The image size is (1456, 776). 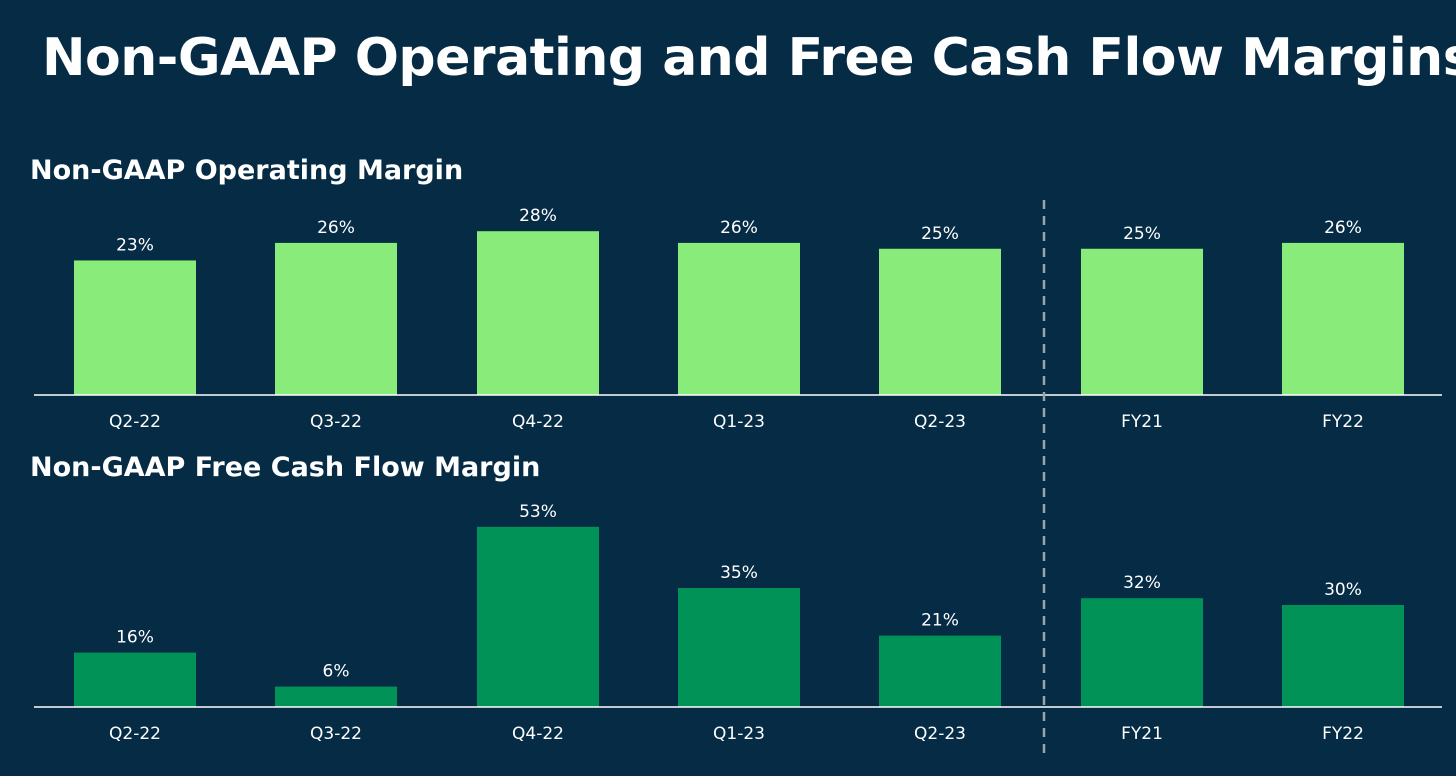 I want to click on fcf-category-label: Q3-22, so click(x=336, y=734).